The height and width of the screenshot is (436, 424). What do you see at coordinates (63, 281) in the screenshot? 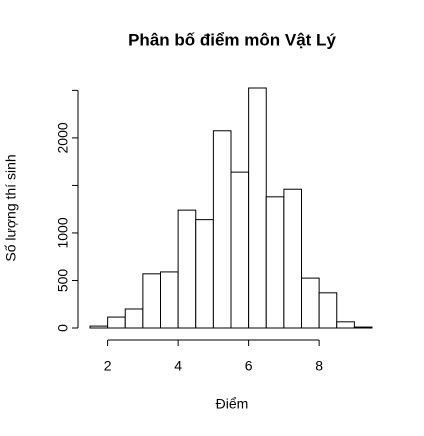
I see `y-tick-label: 500` at bounding box center [63, 281].